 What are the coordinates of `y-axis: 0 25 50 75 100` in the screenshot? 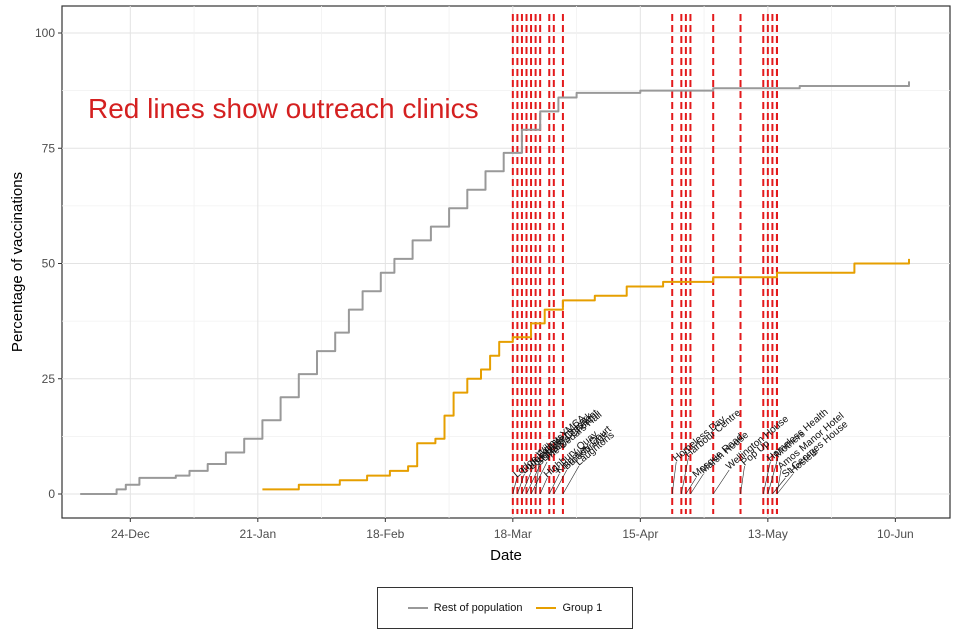 It's located at (48, 263).